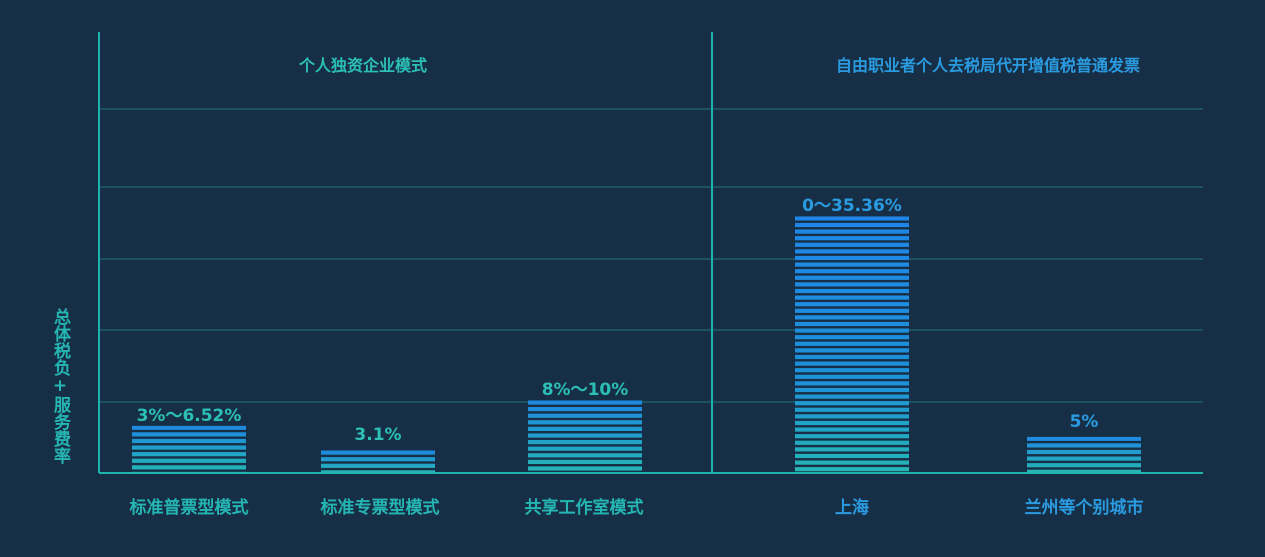 The height and width of the screenshot is (557, 1265). Describe the element at coordinates (852, 206) in the screenshot. I see `data-label: 0～35.36%` at that location.